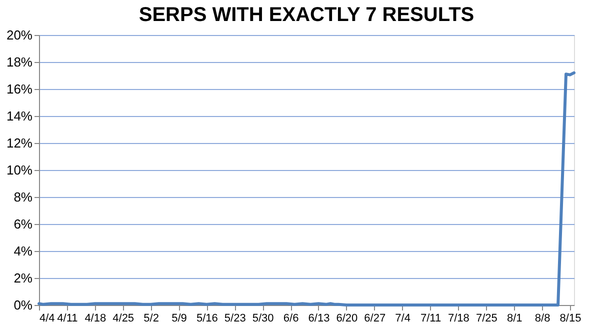  I want to click on x-tick-label: 5/30, so click(263, 318).